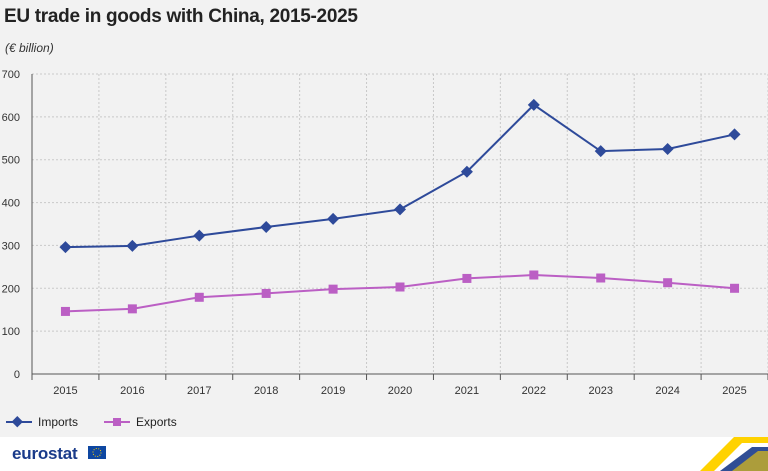  I want to click on x-tick-label: 2016, so click(132, 391).